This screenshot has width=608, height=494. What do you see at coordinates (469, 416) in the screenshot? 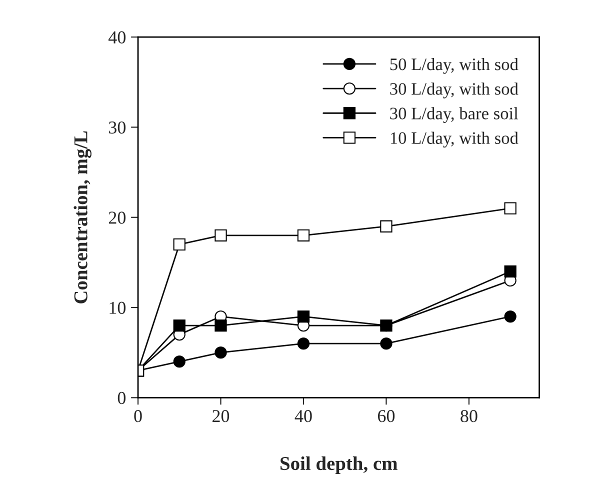
I see `x-tick-label: 80` at bounding box center [469, 416].